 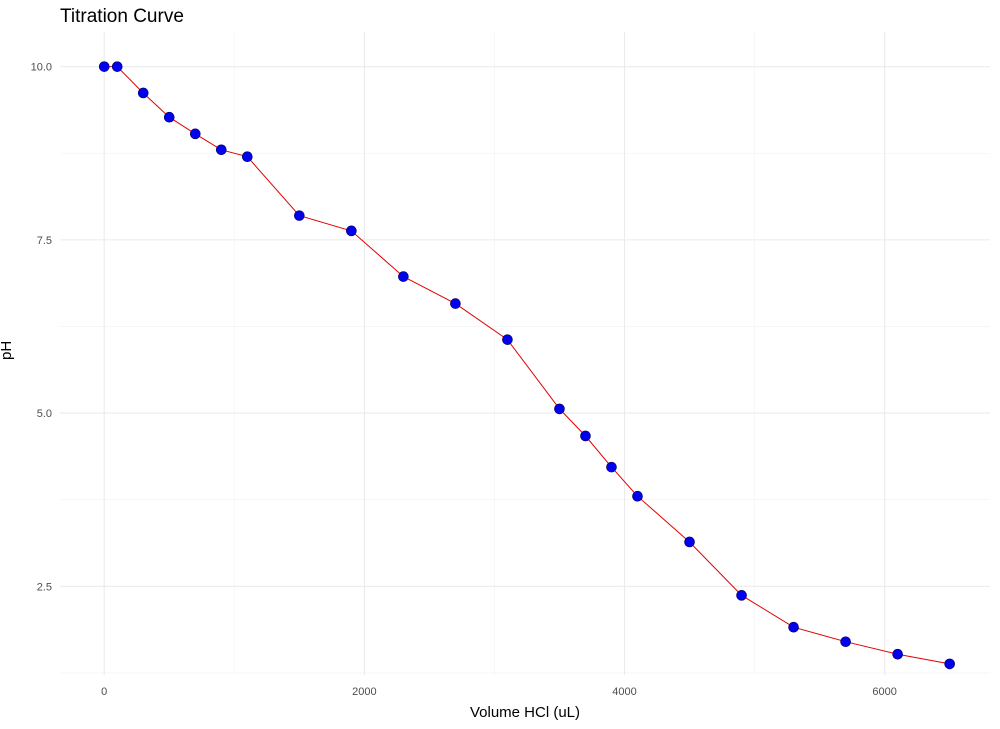 What do you see at coordinates (624, 692) in the screenshot?
I see `x-tick-label: 4000` at bounding box center [624, 692].